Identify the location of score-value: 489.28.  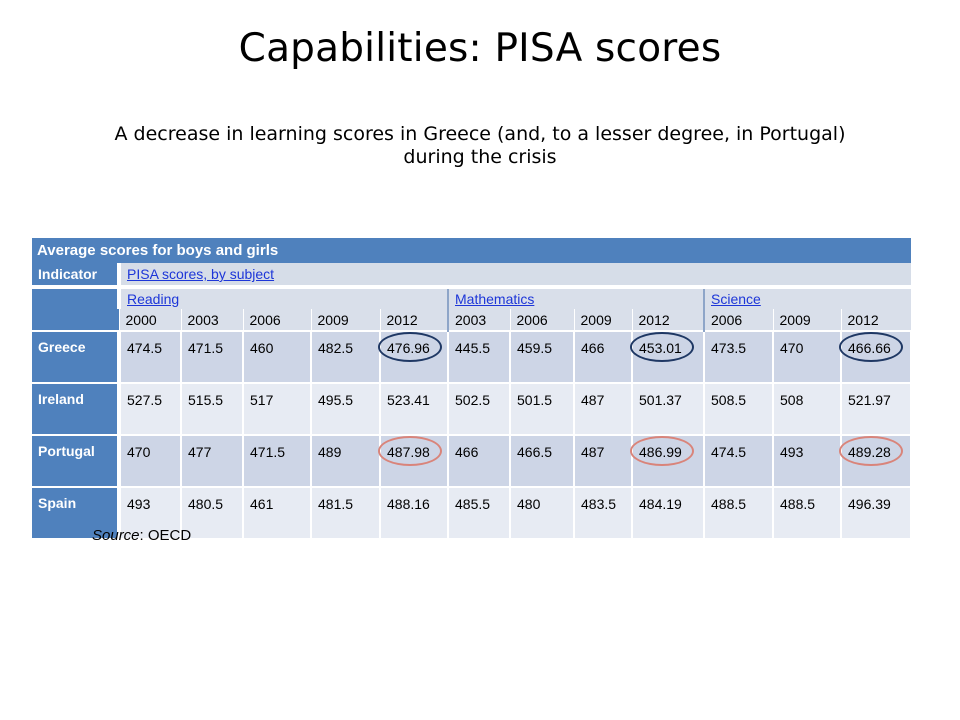
(869, 452).